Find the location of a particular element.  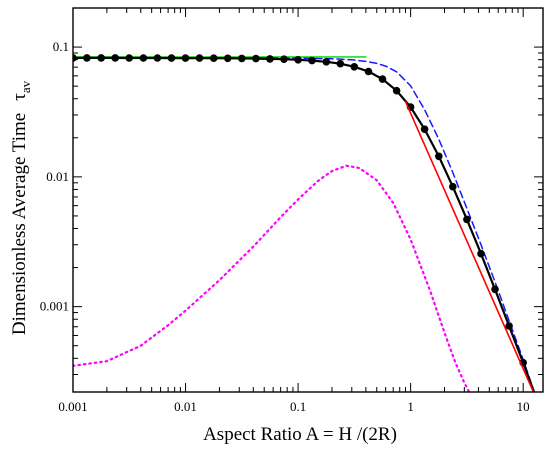

y-axis-label: Dimensionless Average Time τav is located at coordinates (21, 207).